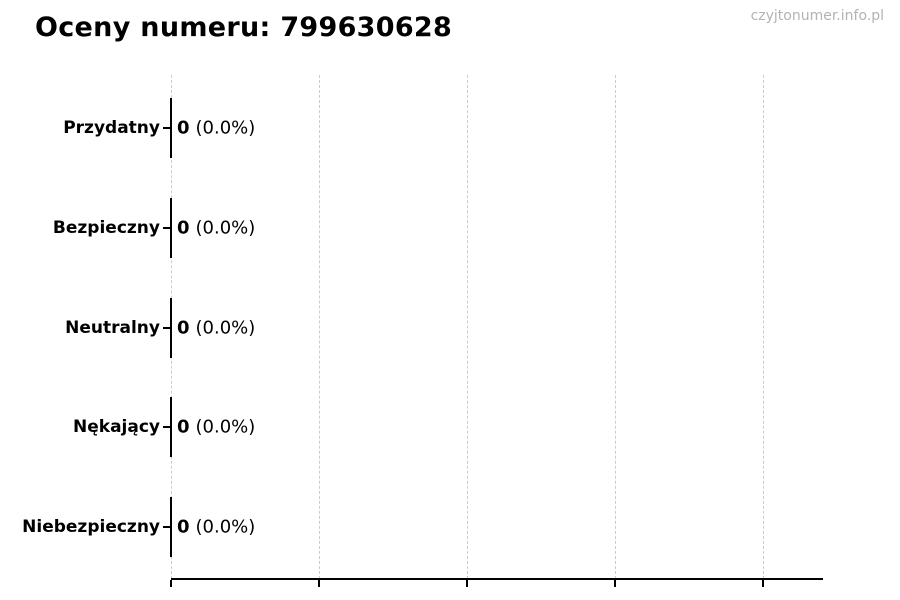 The image size is (900, 600). Describe the element at coordinates (106, 228) in the screenshot. I see `category-label: Bezpieczny` at that location.